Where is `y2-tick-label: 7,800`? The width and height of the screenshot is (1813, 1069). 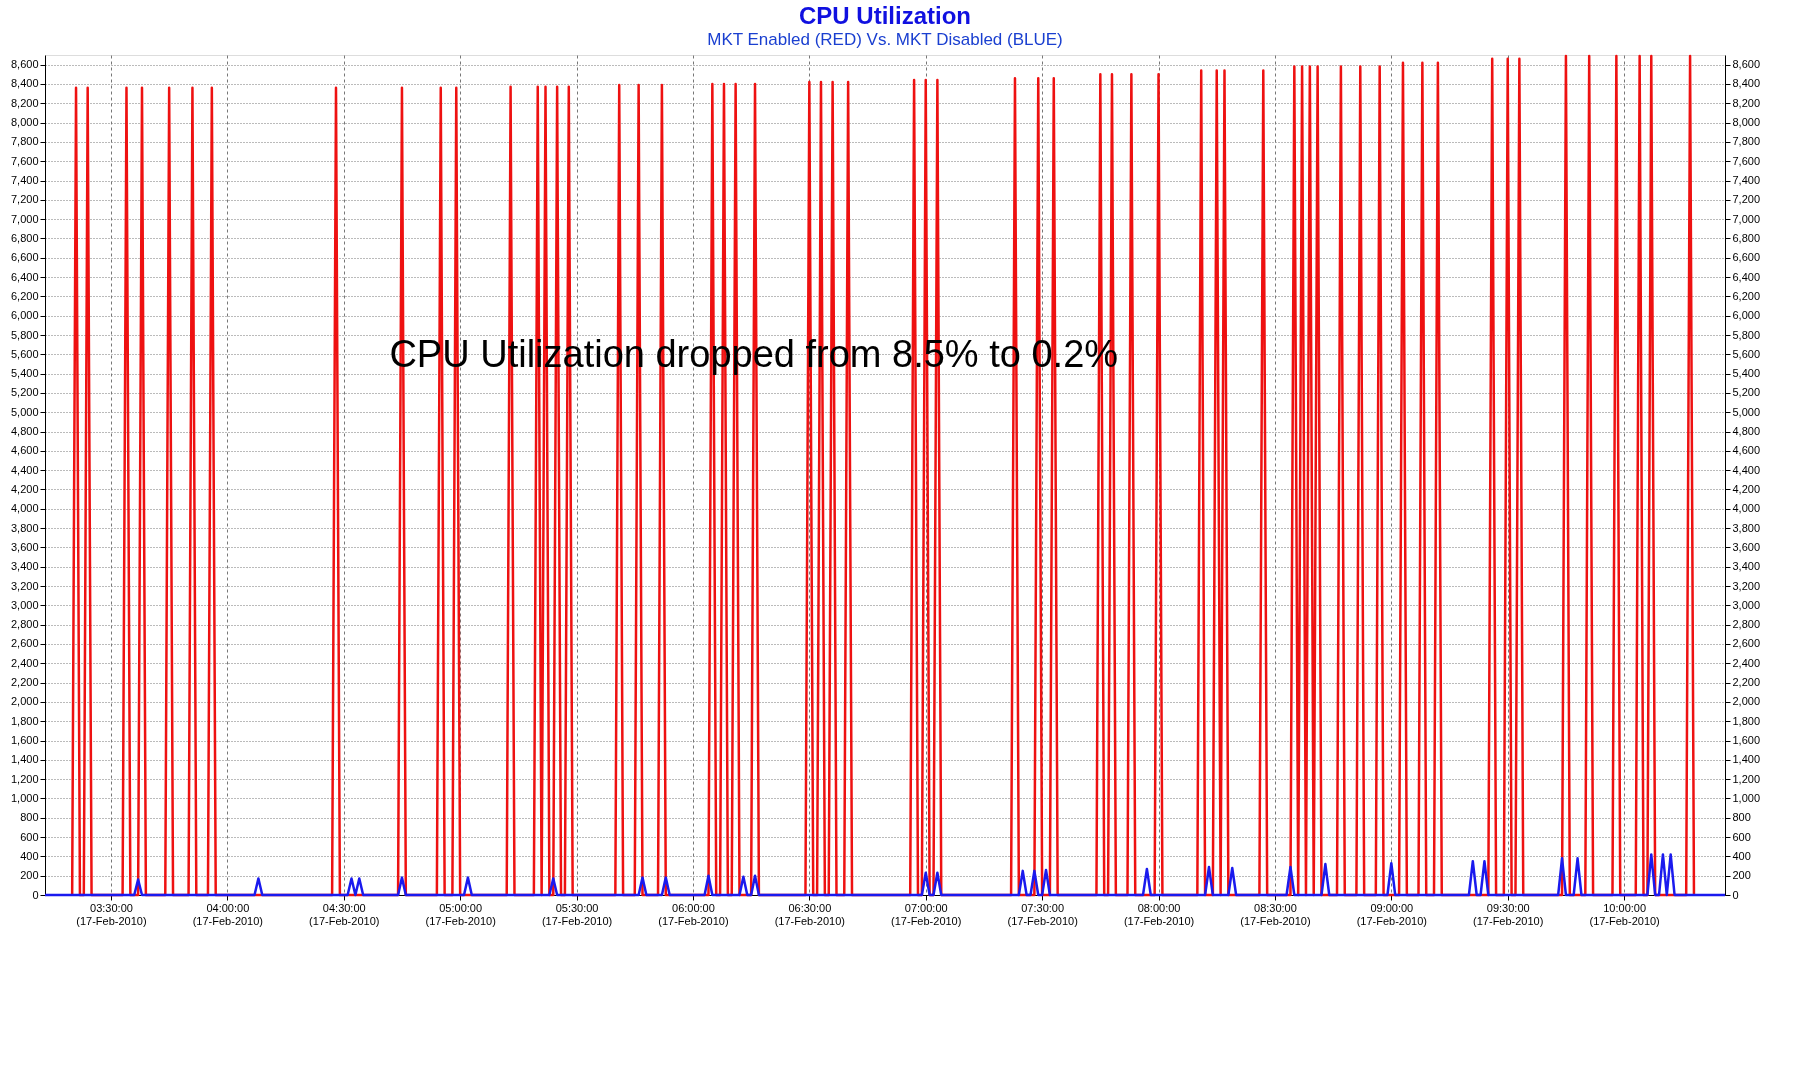 y2-tick-label: 7,800 is located at coordinates (1746, 141).